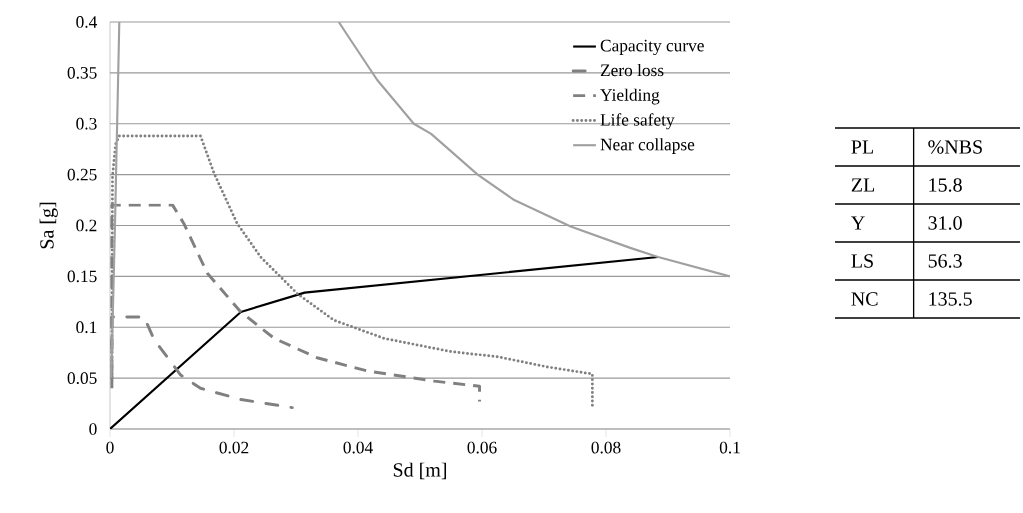 Image resolution: width=1023 pixels, height=513 pixels. What do you see at coordinates (945, 185) in the screenshot?
I see `text: 15.8` at bounding box center [945, 185].